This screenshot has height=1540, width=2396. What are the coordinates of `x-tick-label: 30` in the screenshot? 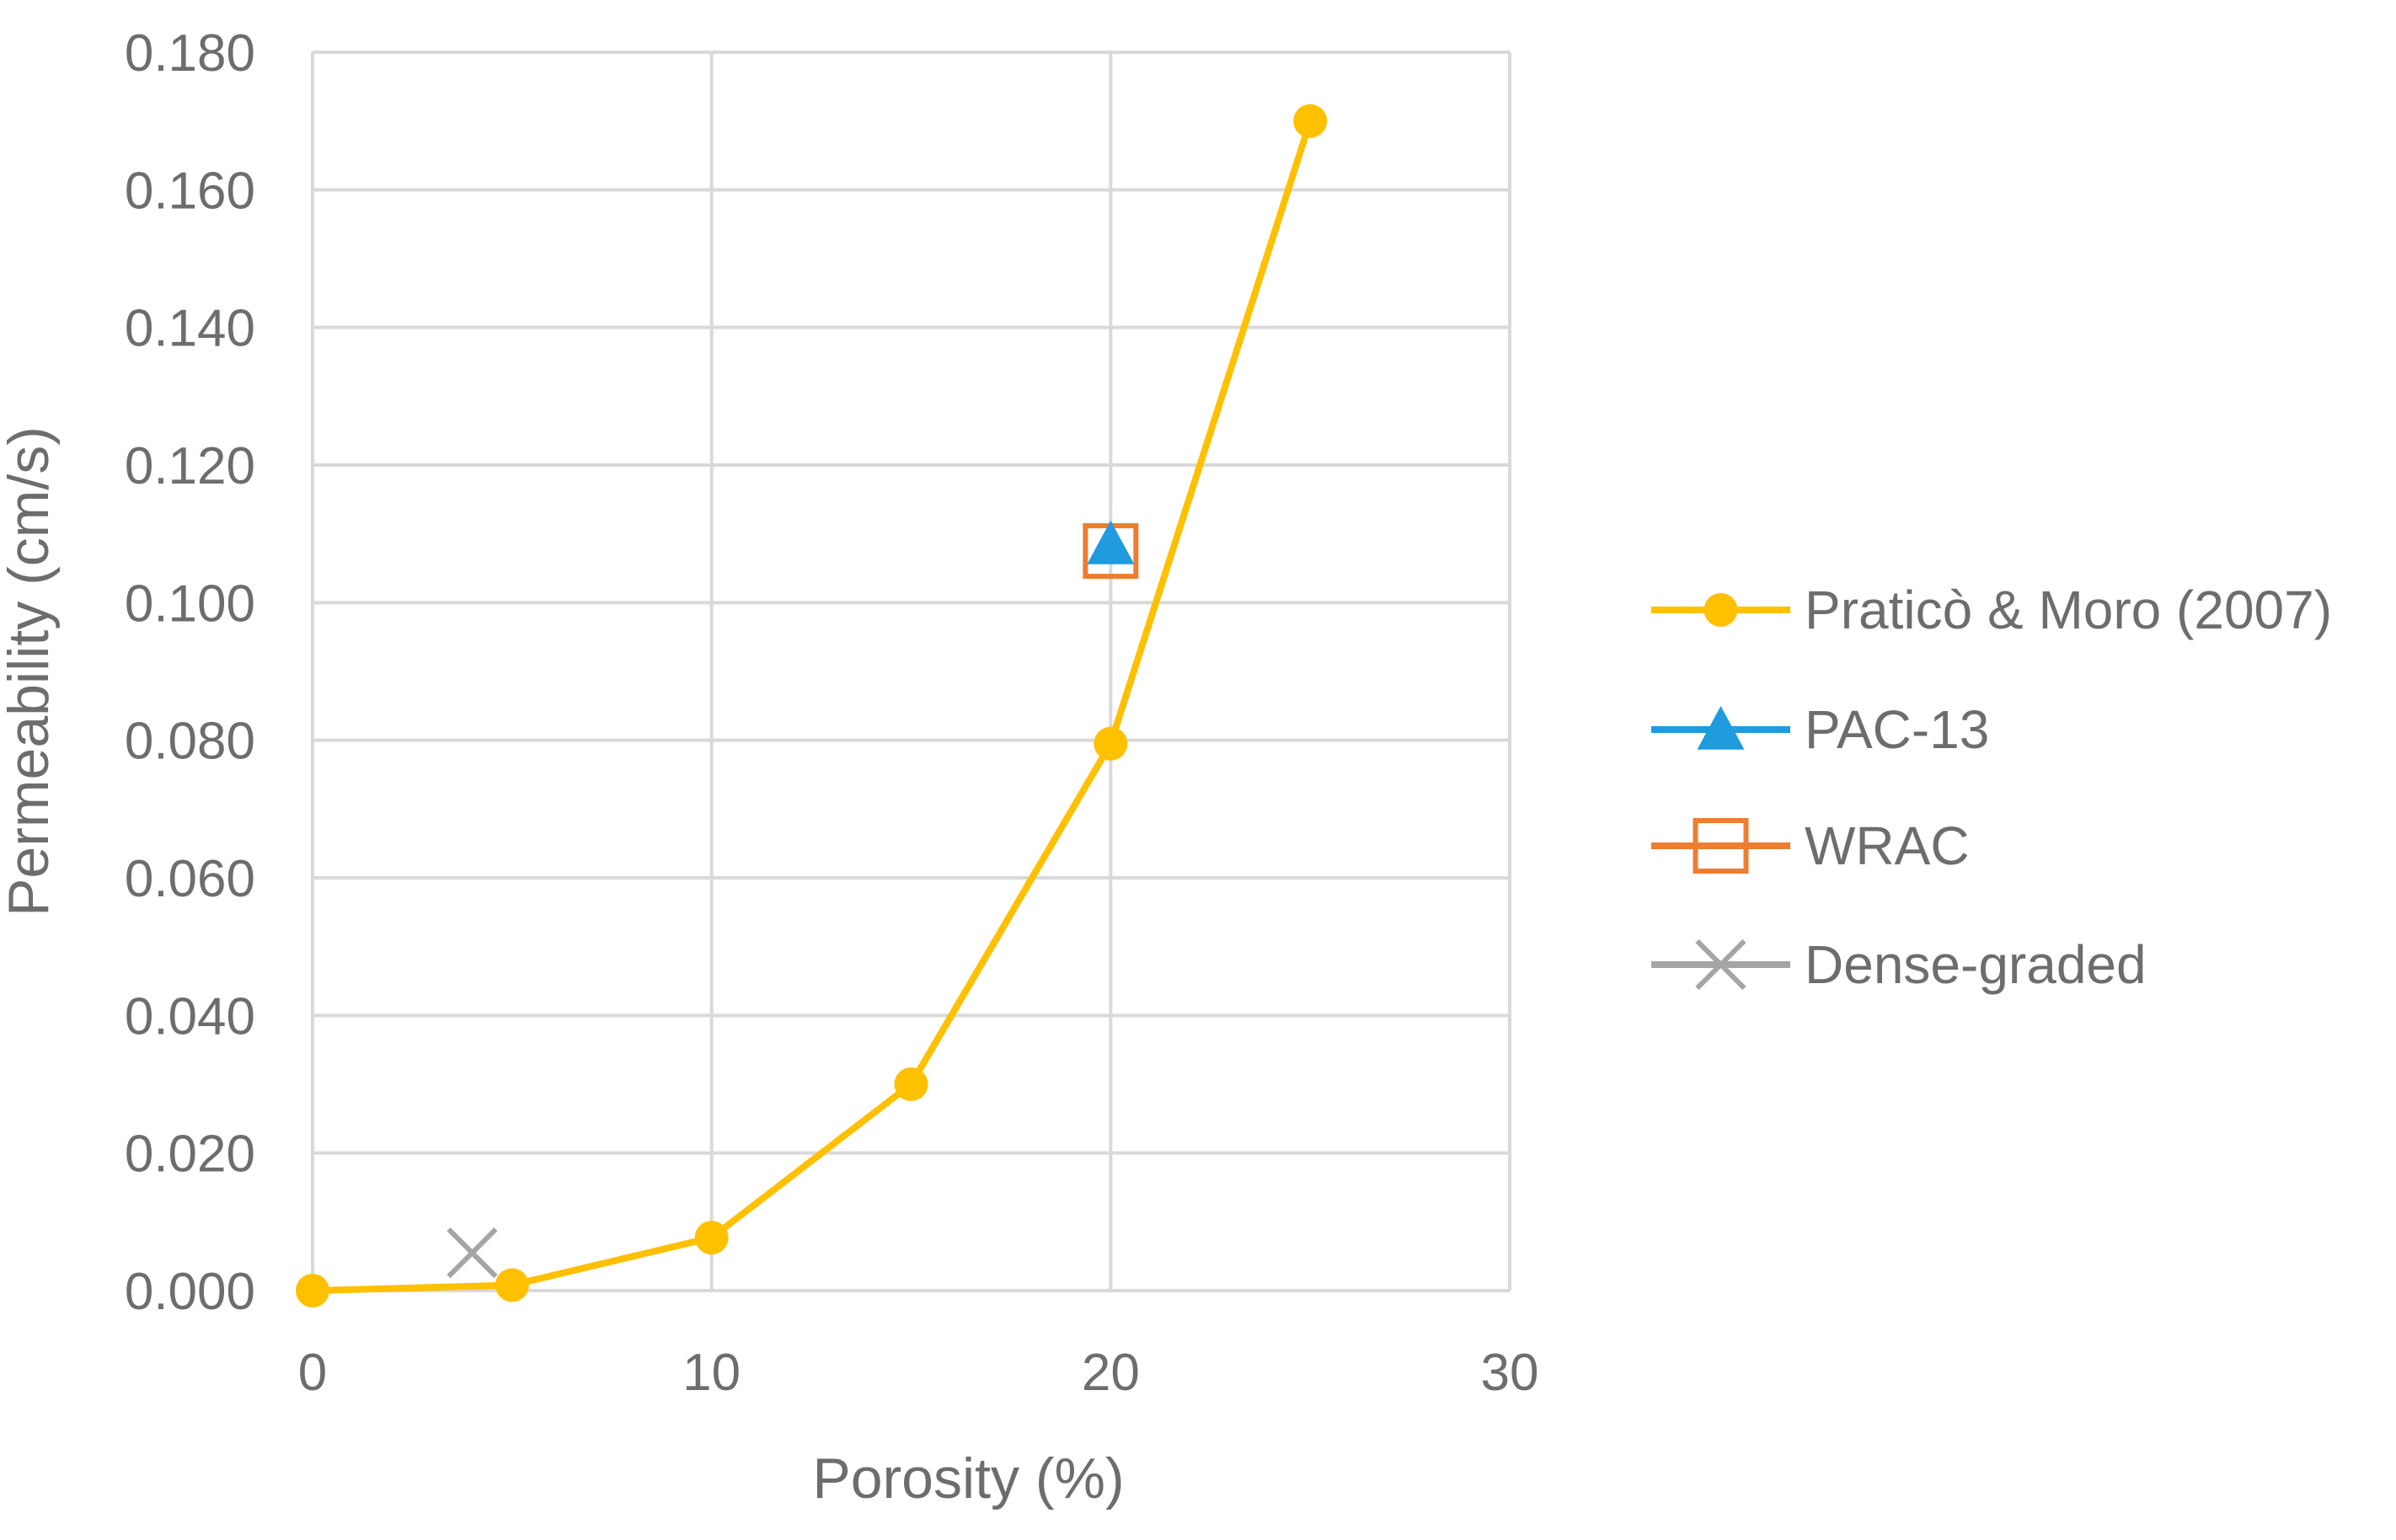 It's located at (1510, 1373).